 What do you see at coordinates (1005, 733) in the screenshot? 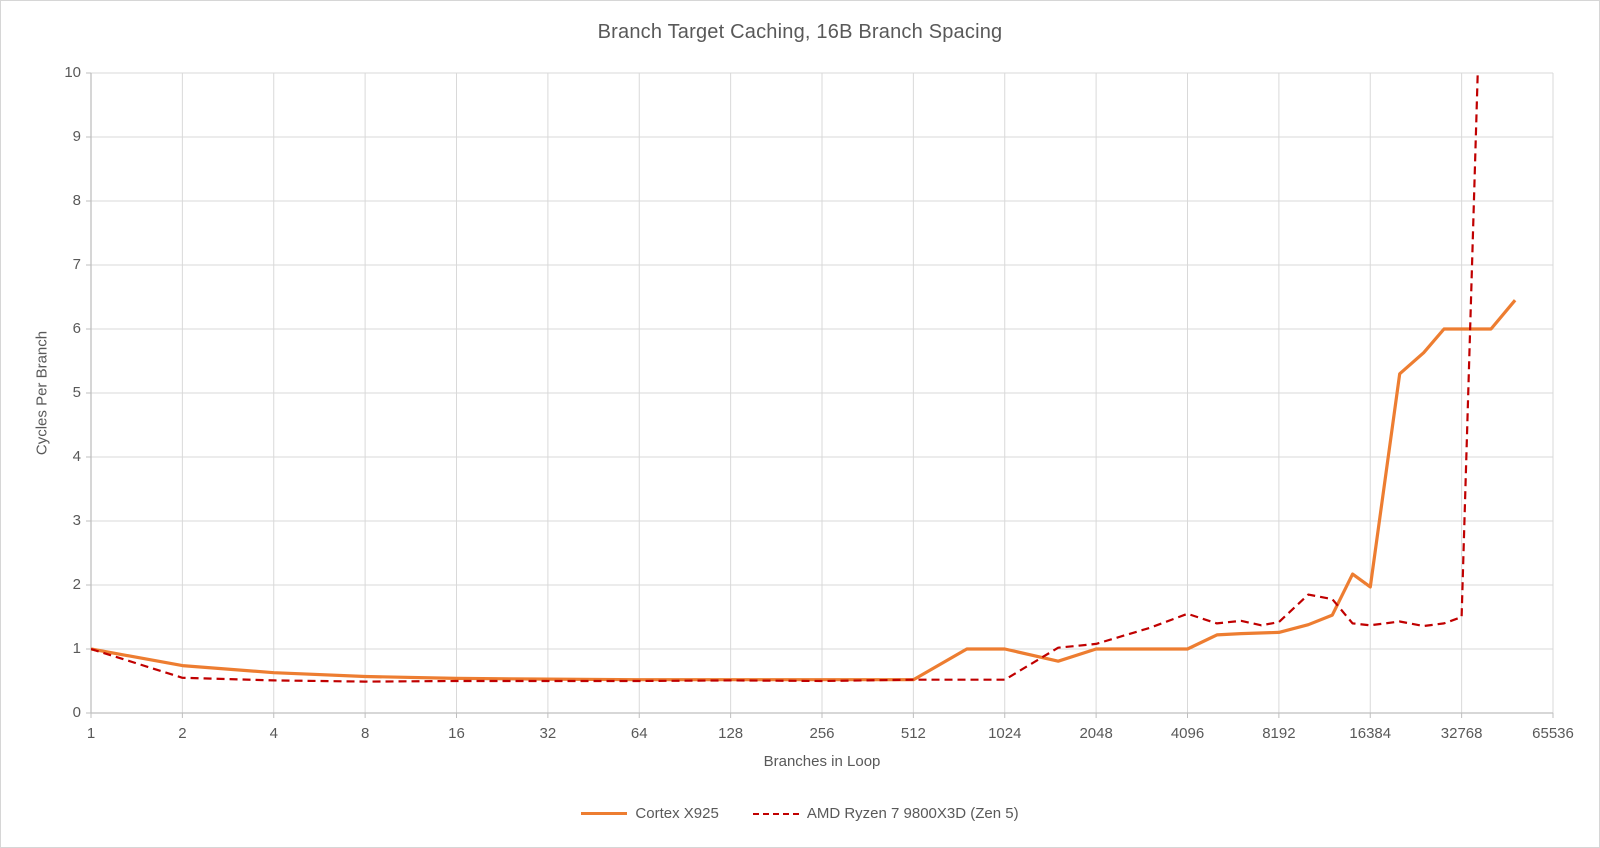
I see `x-tick-label: 1024` at bounding box center [1005, 733].